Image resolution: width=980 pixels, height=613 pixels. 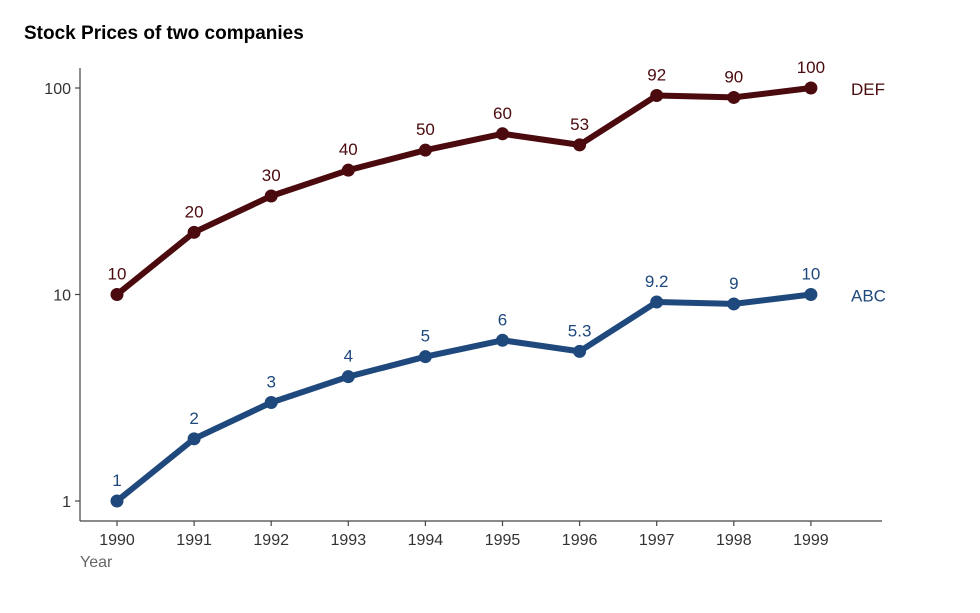 I want to click on data-label-abc: 5, so click(x=425, y=336).